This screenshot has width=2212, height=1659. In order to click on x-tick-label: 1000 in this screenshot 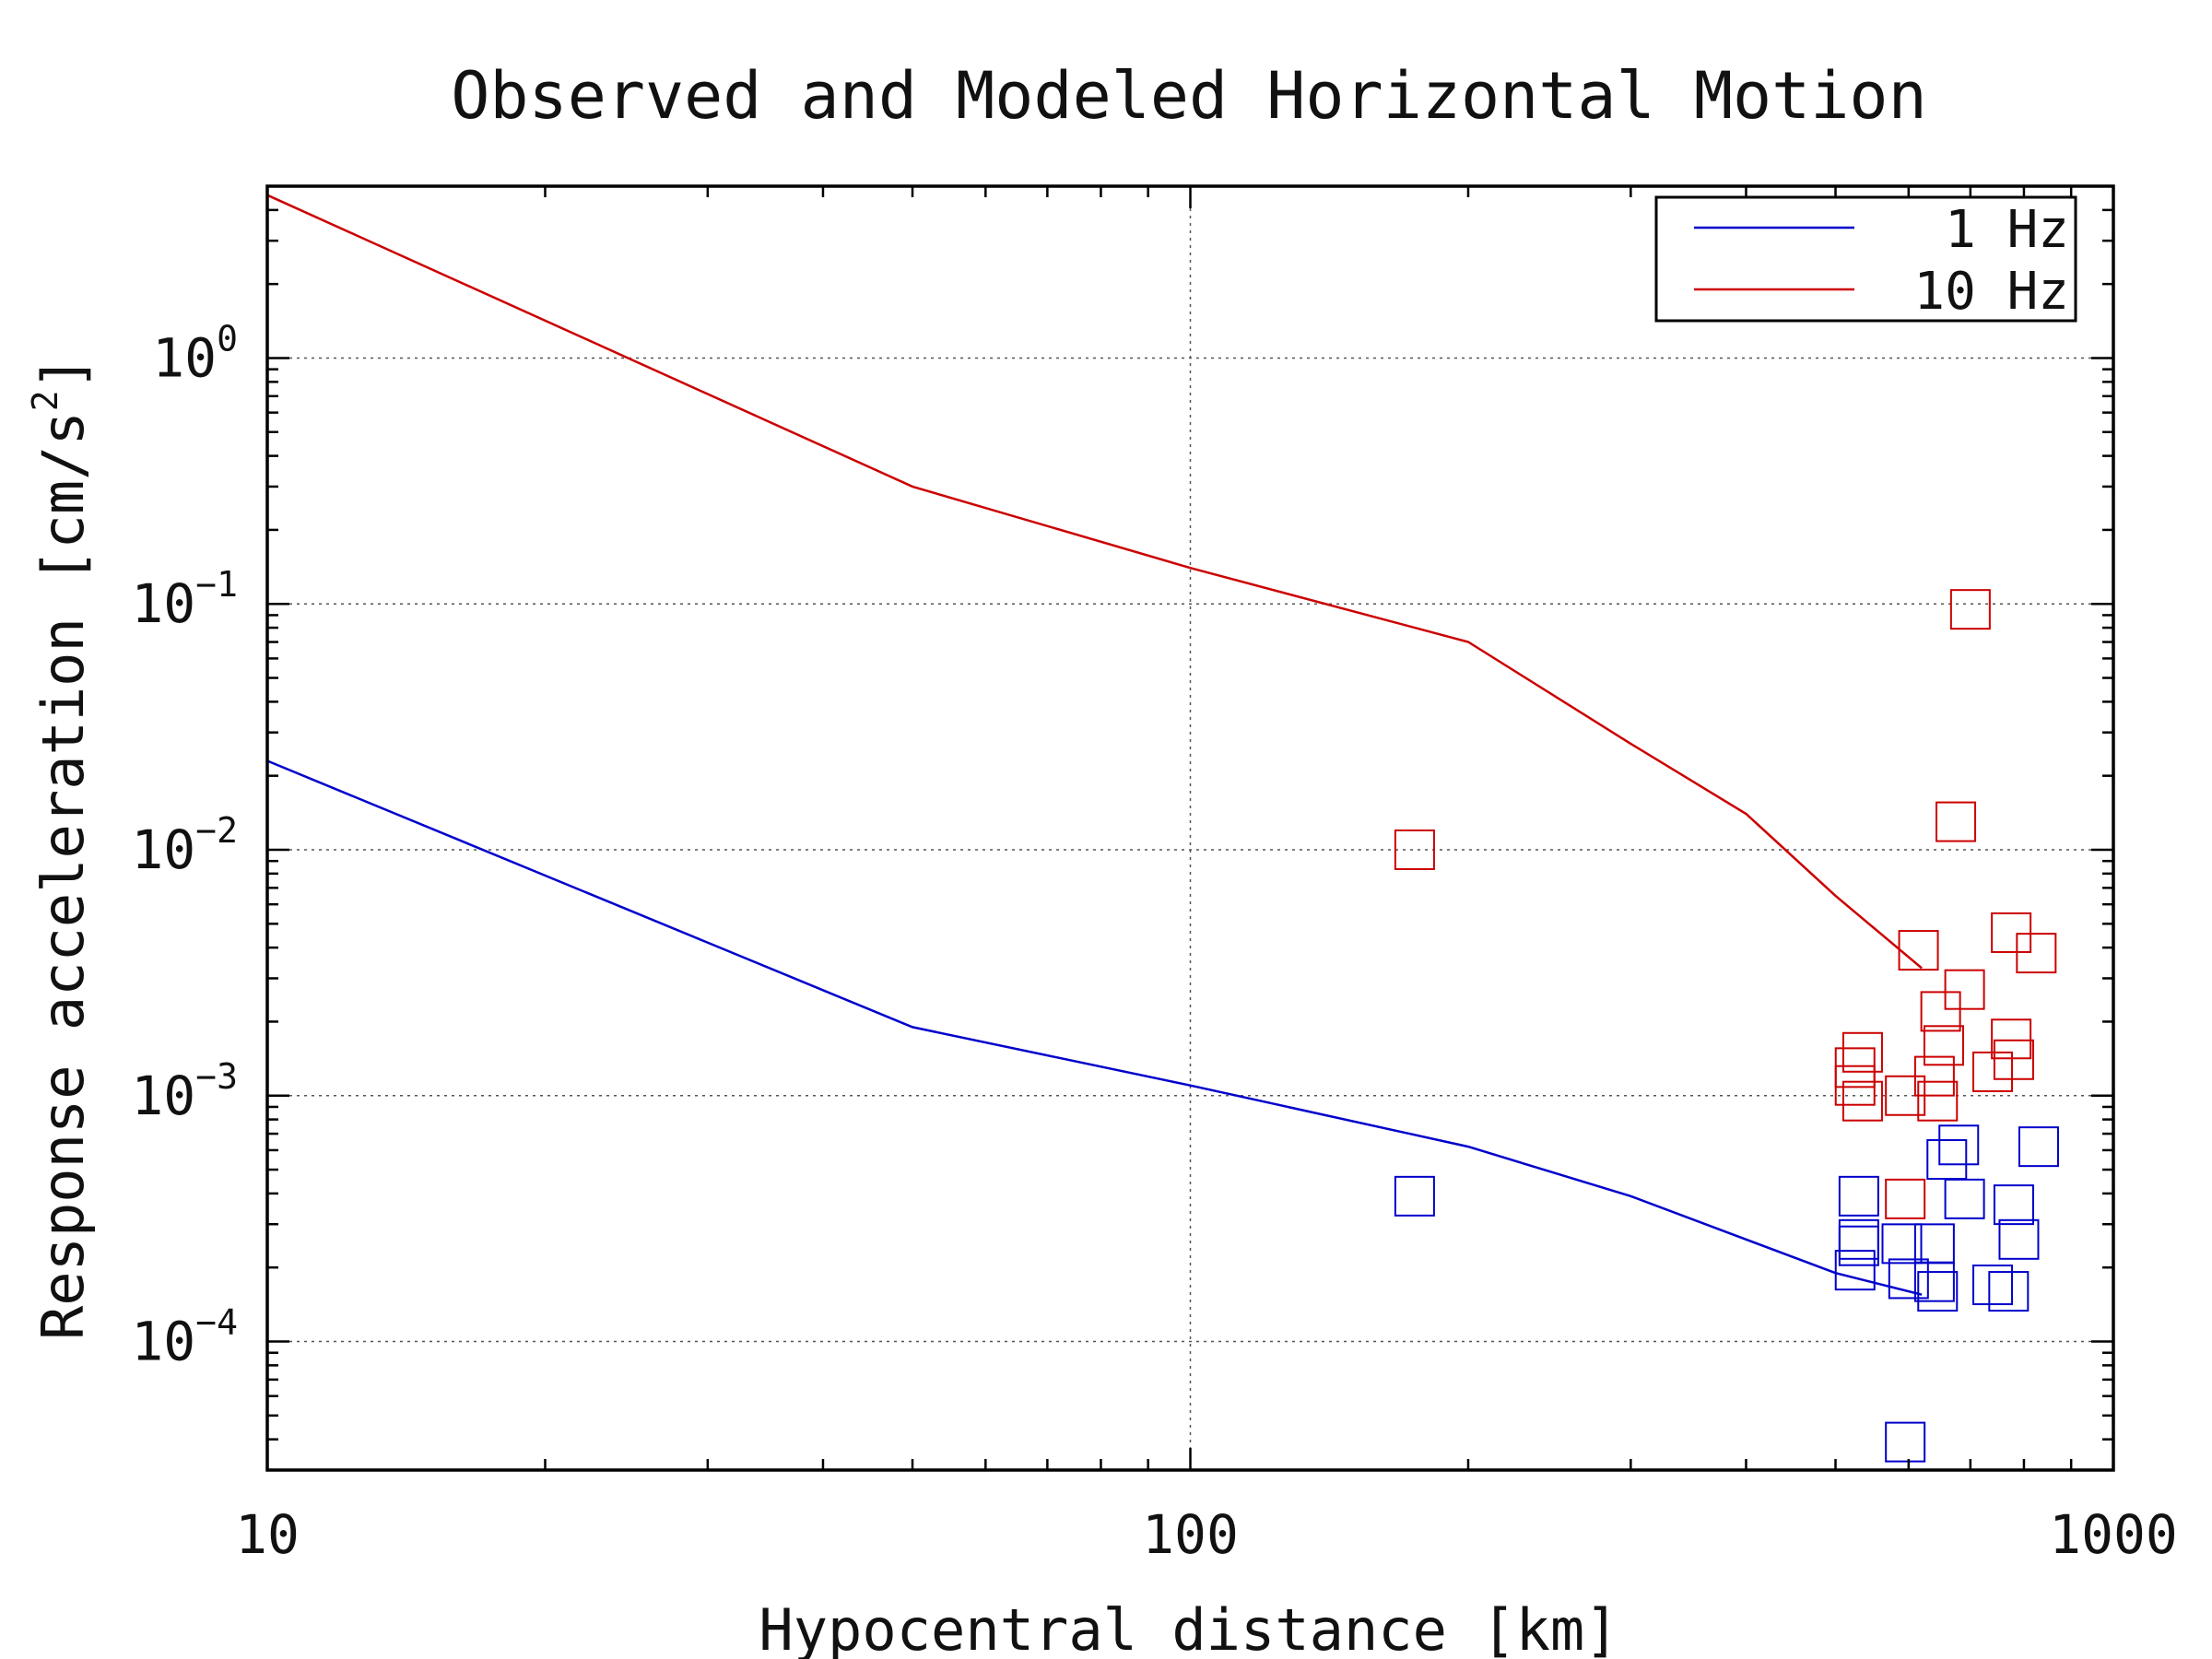, I will do `click(2113, 1534)`.